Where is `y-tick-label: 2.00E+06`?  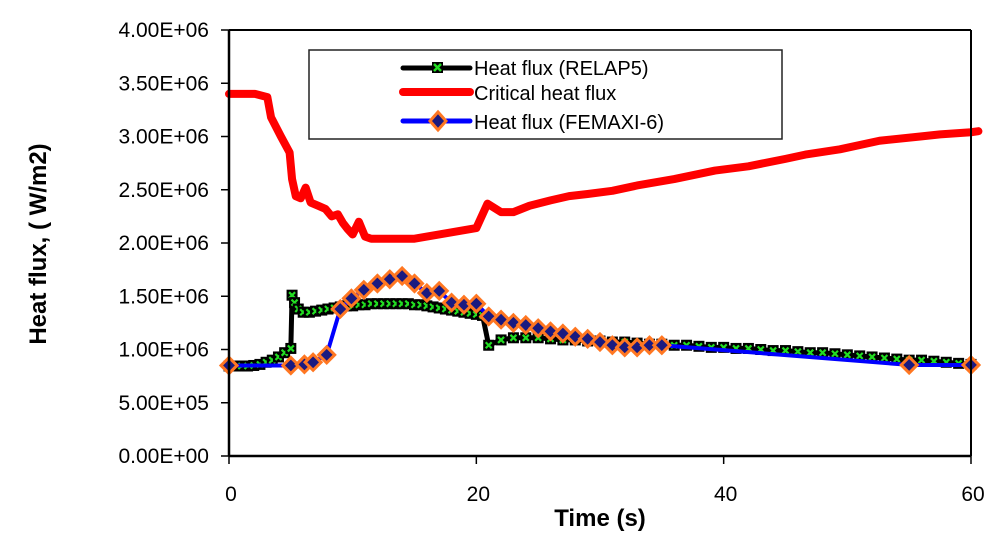
y-tick-label: 2.00E+06 is located at coordinates (163, 243).